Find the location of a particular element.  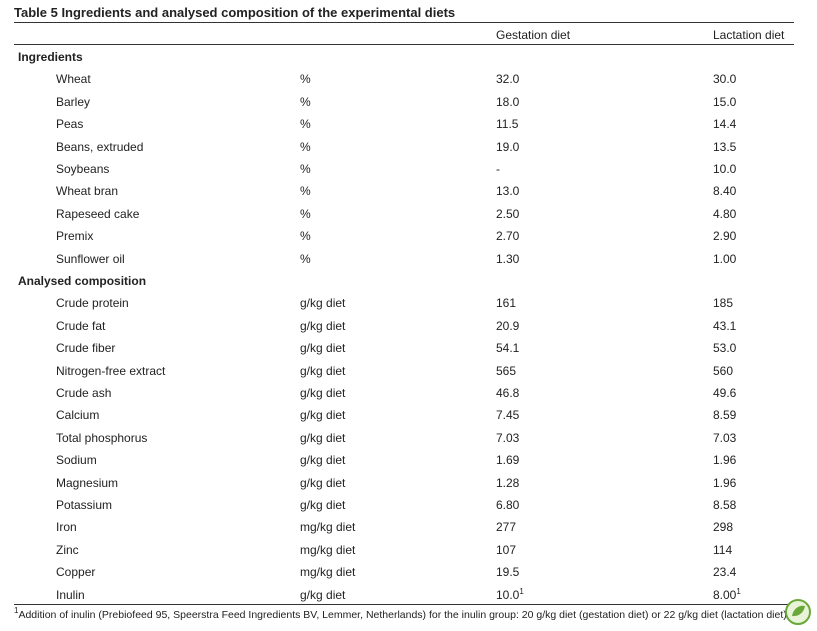

value: 2.70 is located at coordinates (508, 236).